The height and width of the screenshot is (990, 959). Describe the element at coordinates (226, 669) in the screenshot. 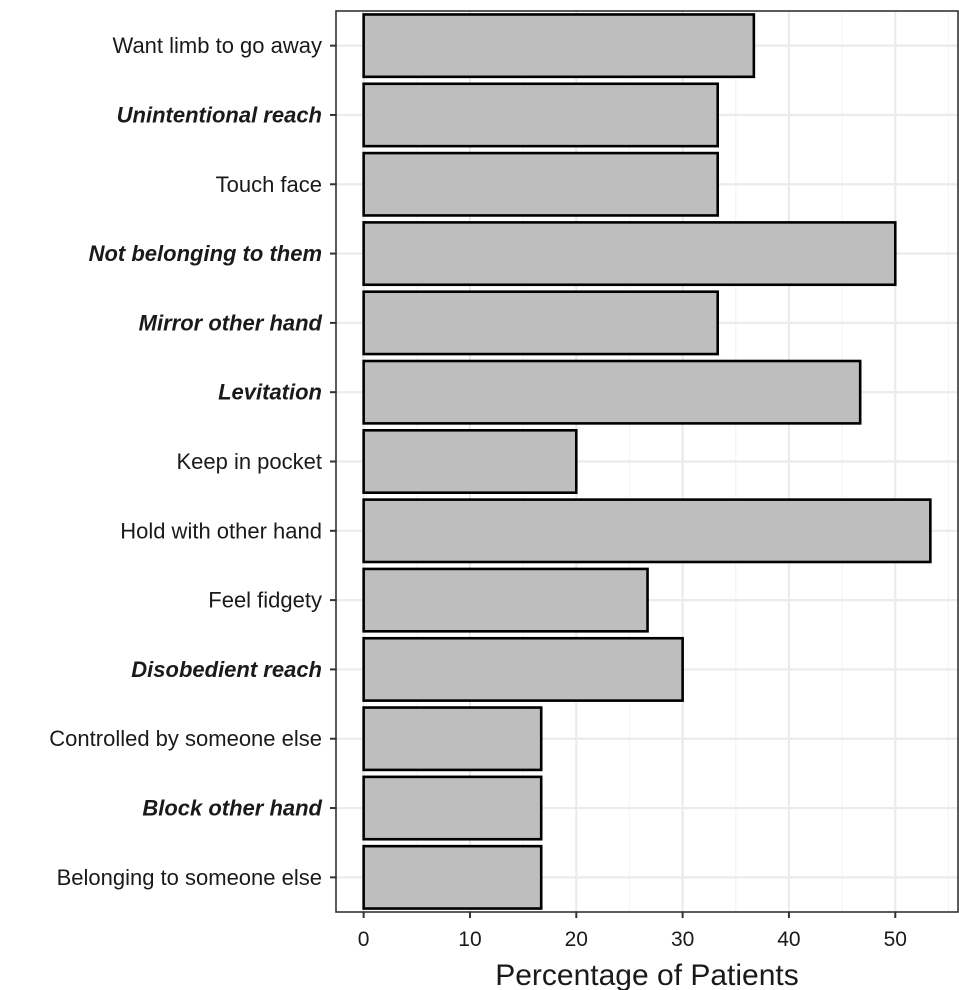

I see `y-tick-label: Disobedient reach` at that location.